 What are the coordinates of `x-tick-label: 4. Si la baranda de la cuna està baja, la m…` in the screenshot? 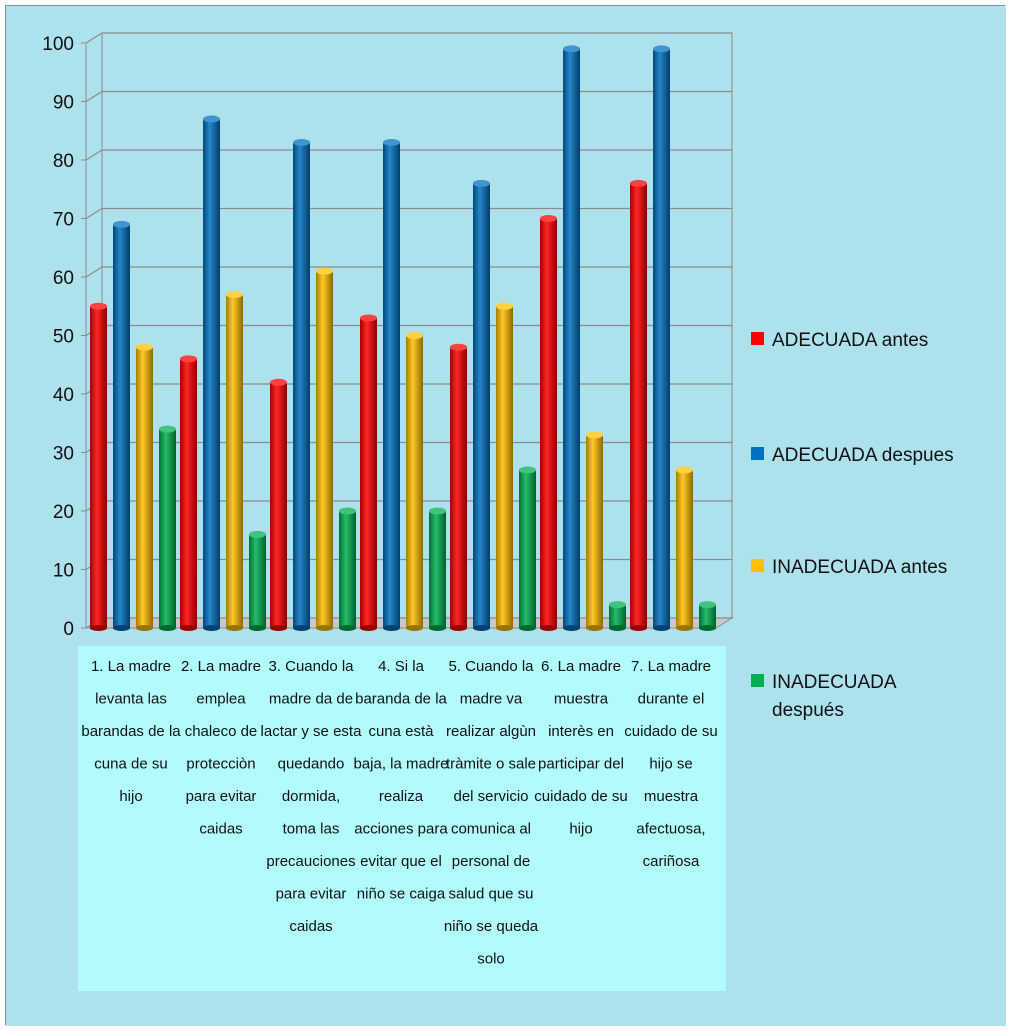 It's located at (400, 780).